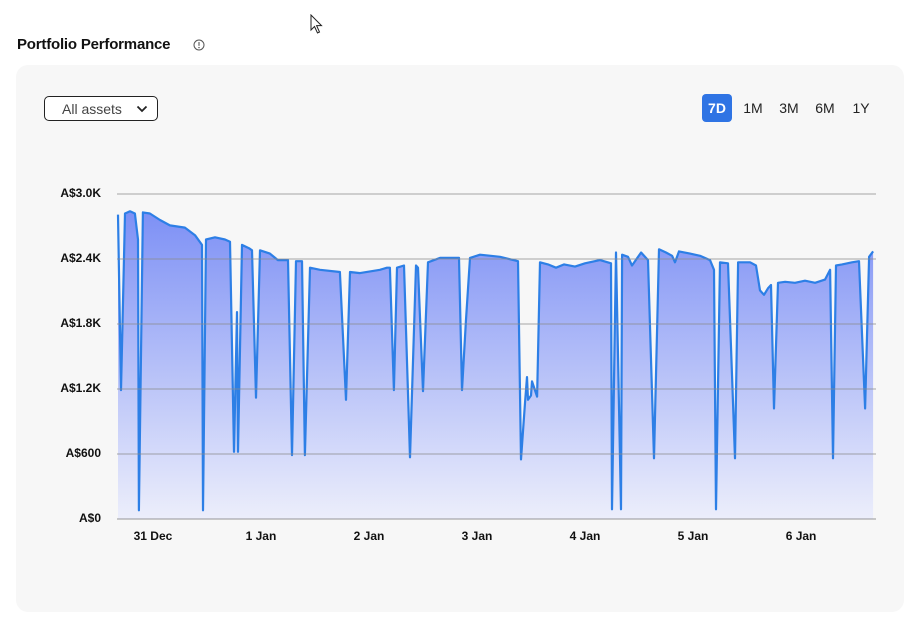 Image resolution: width=920 pixels, height=630 pixels. What do you see at coordinates (153, 536) in the screenshot?
I see `x-tick-label: 31 Dec` at bounding box center [153, 536].